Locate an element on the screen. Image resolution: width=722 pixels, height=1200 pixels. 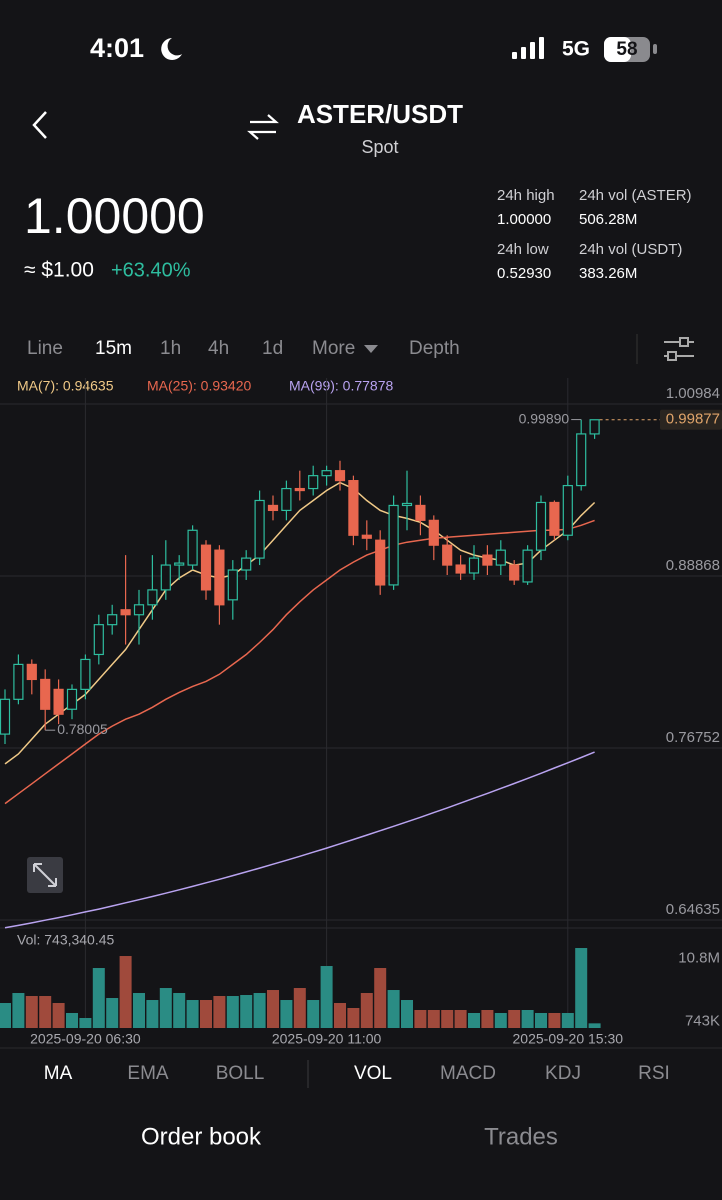
y-tick-label: 0.88868 is located at coordinates (693, 565).